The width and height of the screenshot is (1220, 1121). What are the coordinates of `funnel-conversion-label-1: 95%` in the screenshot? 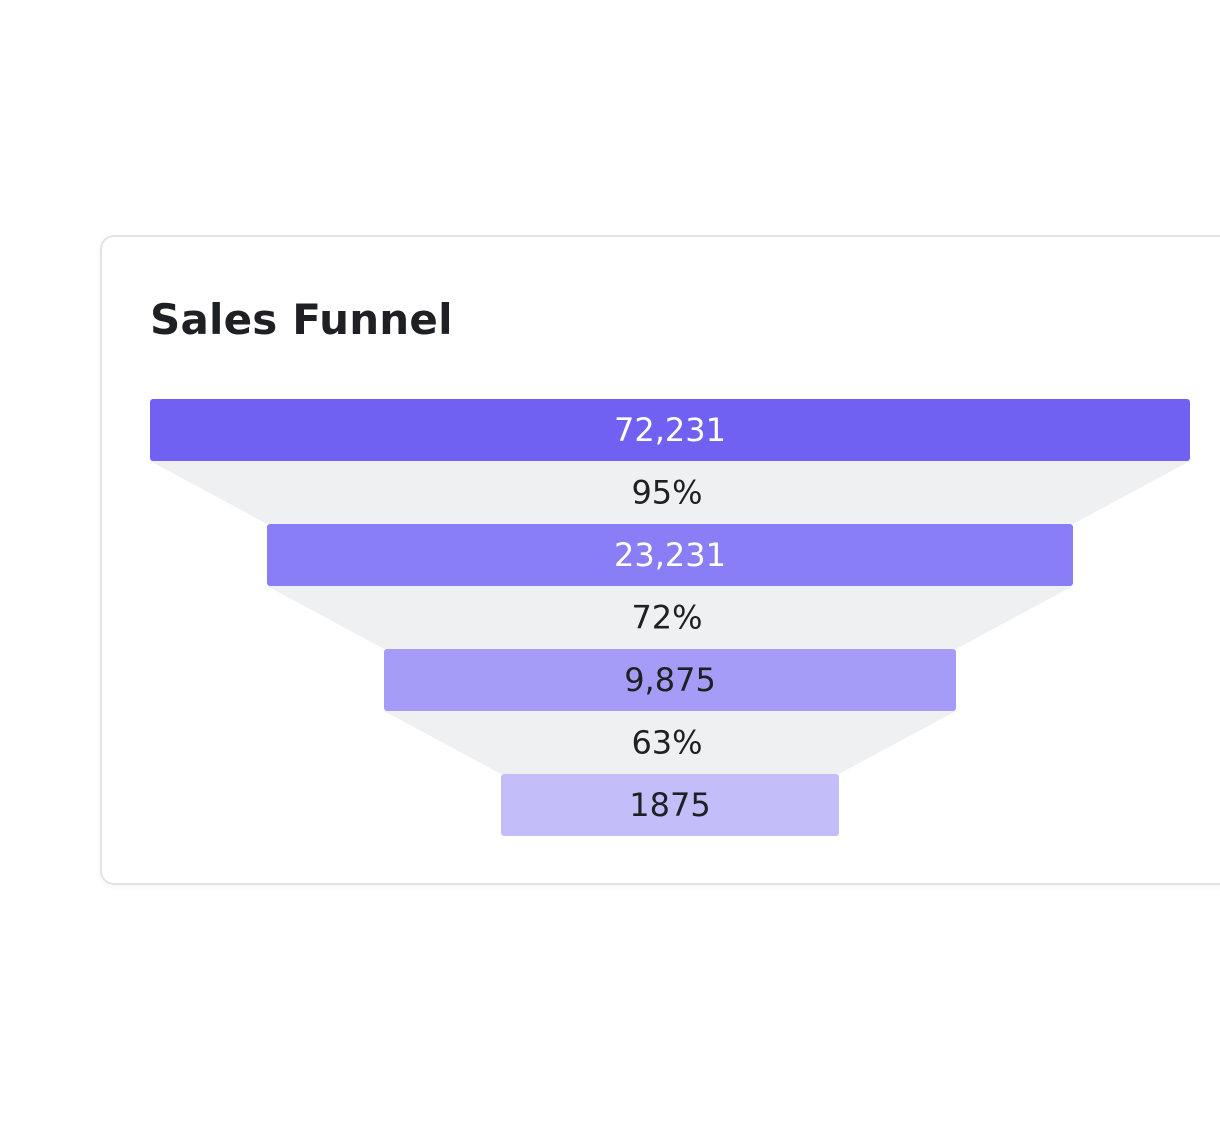 It's located at (666, 493).